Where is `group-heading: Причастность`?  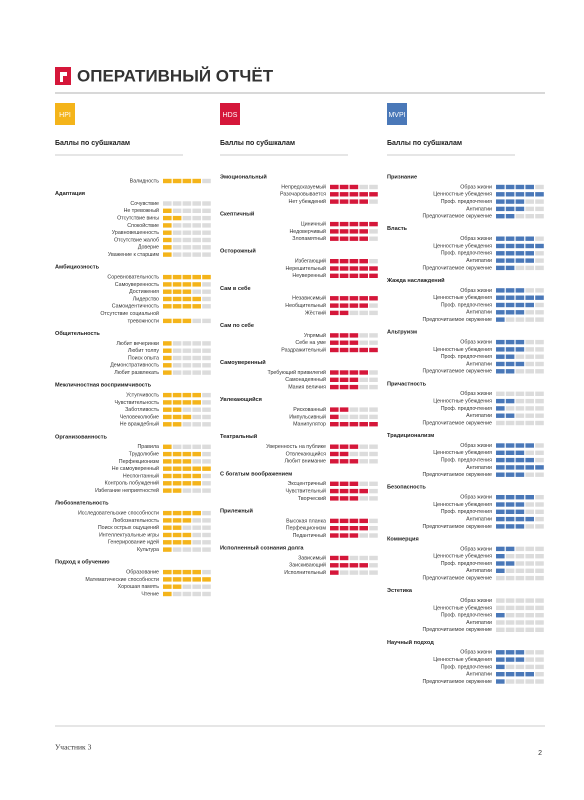 group-heading: Причастность is located at coordinates (407, 384).